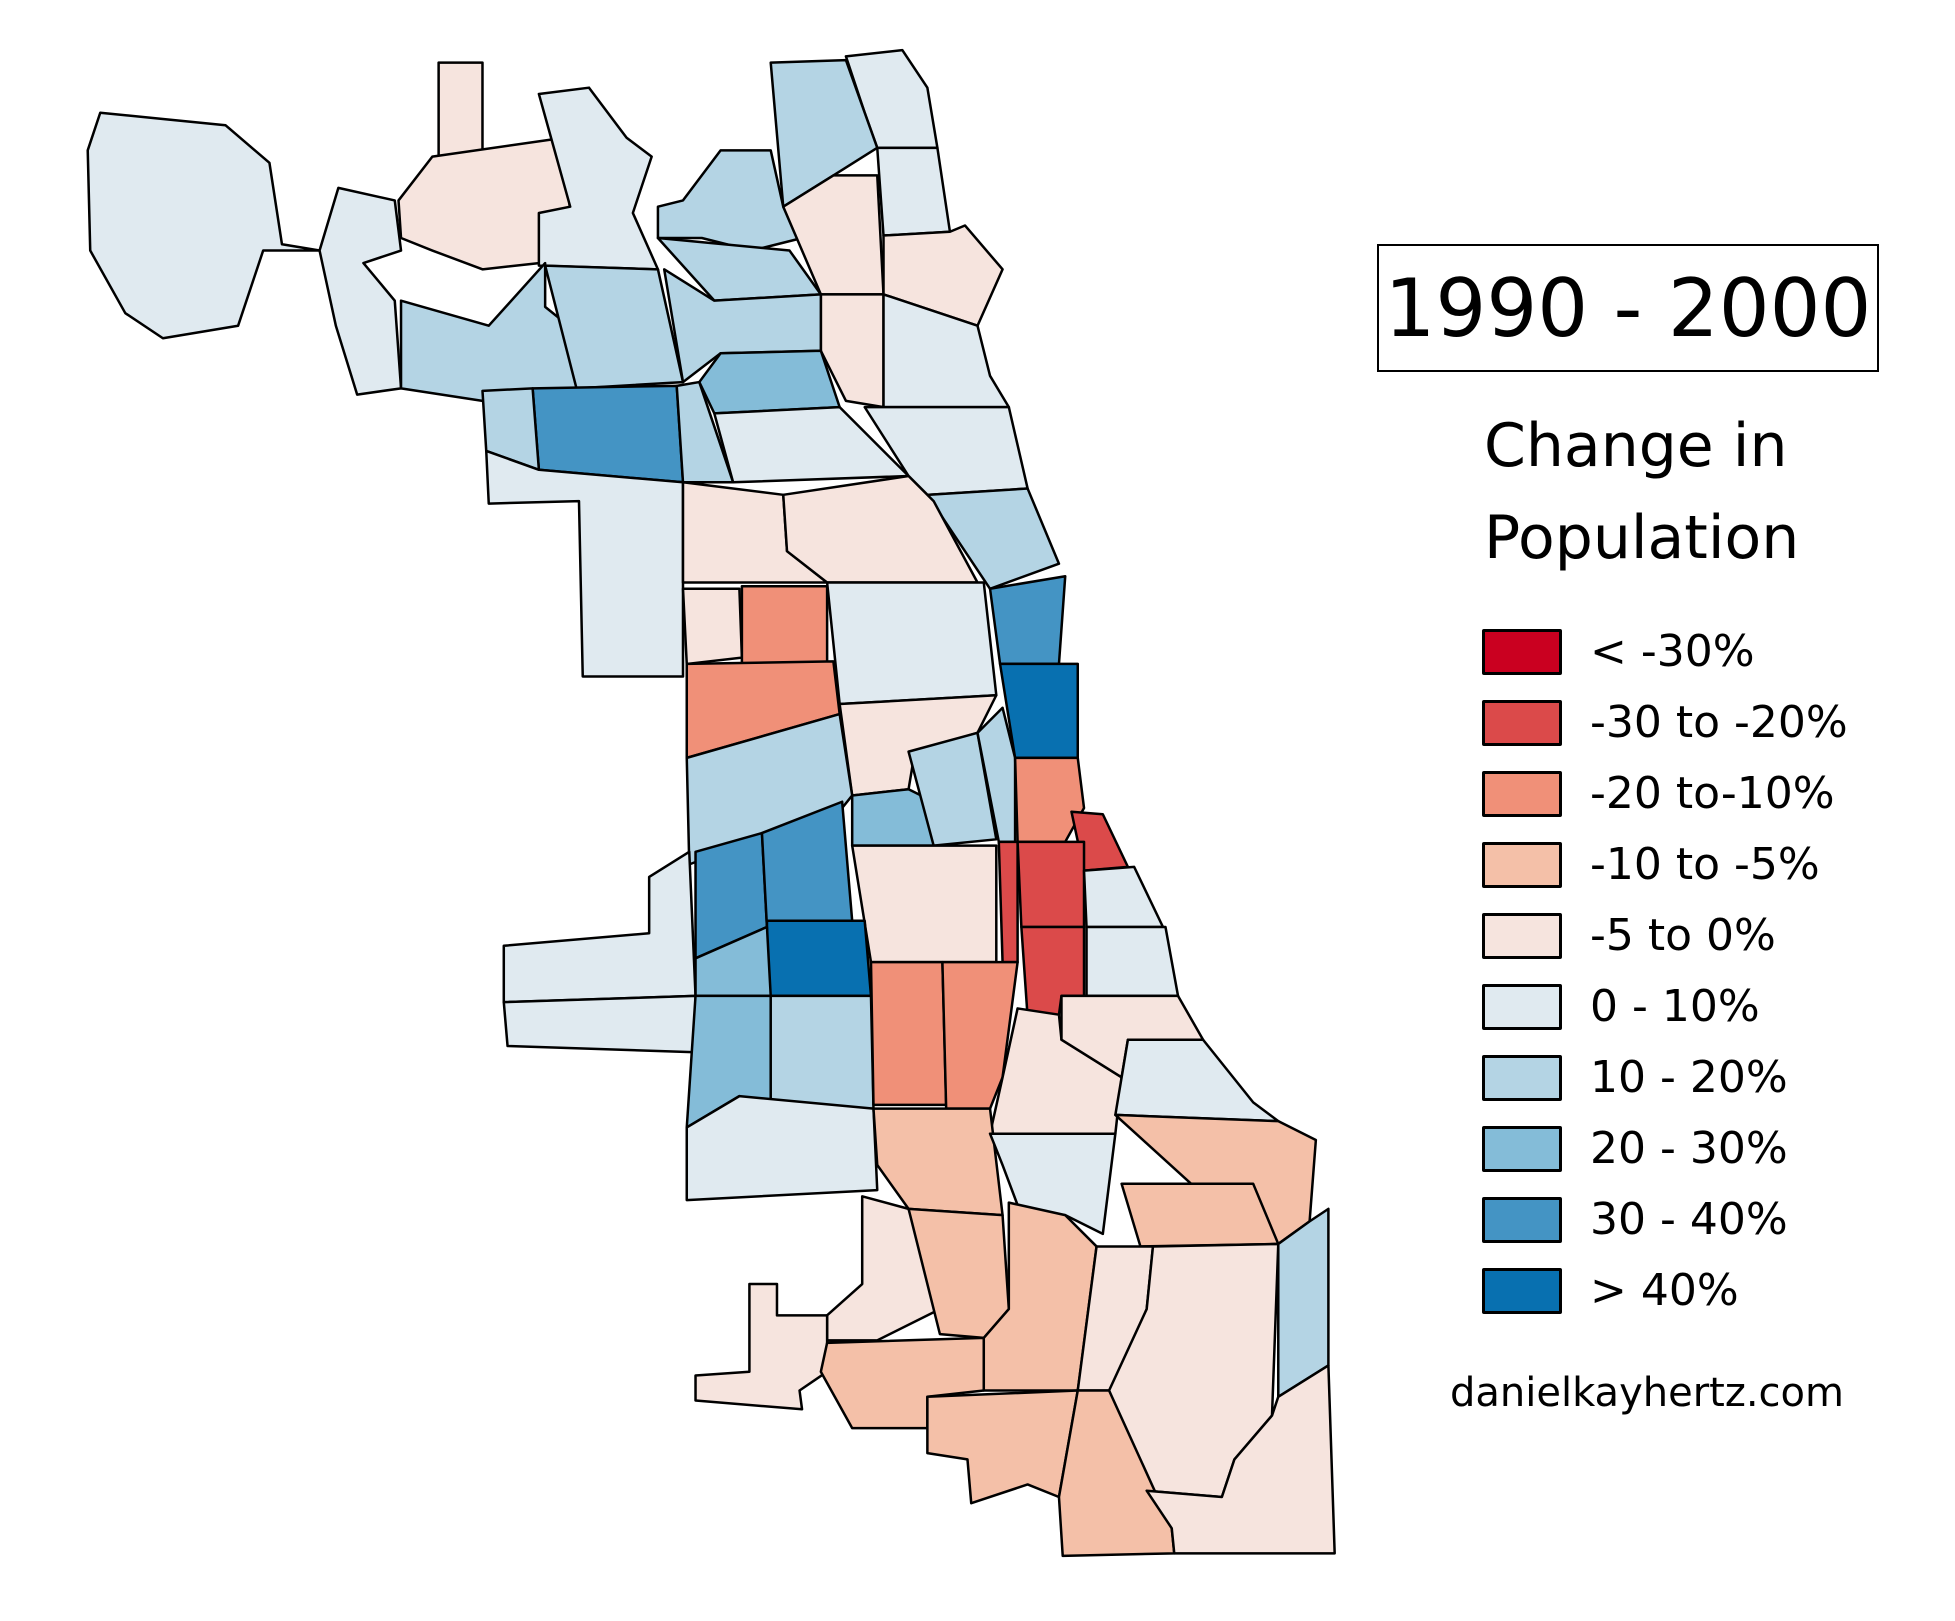 This screenshot has width=1955, height=1621. What do you see at coordinates (1719, 722) in the screenshot?
I see `legend-label: -30 to -20%` at bounding box center [1719, 722].